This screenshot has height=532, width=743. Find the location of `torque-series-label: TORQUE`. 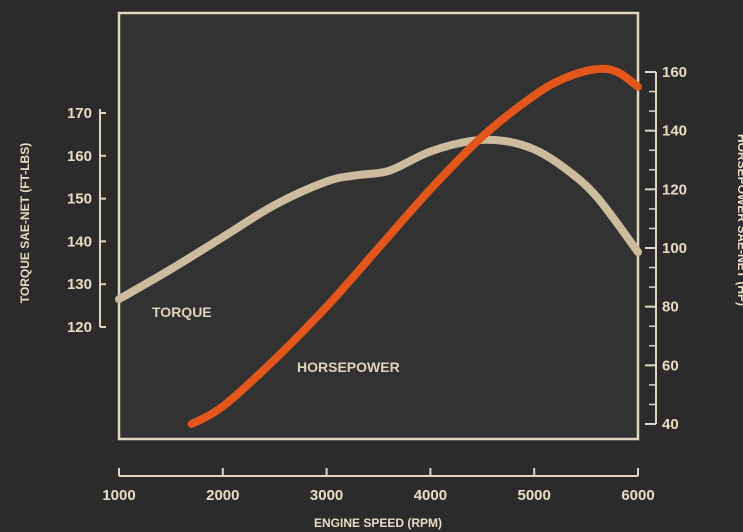

torque-series-label: TORQUE is located at coordinates (182, 312).